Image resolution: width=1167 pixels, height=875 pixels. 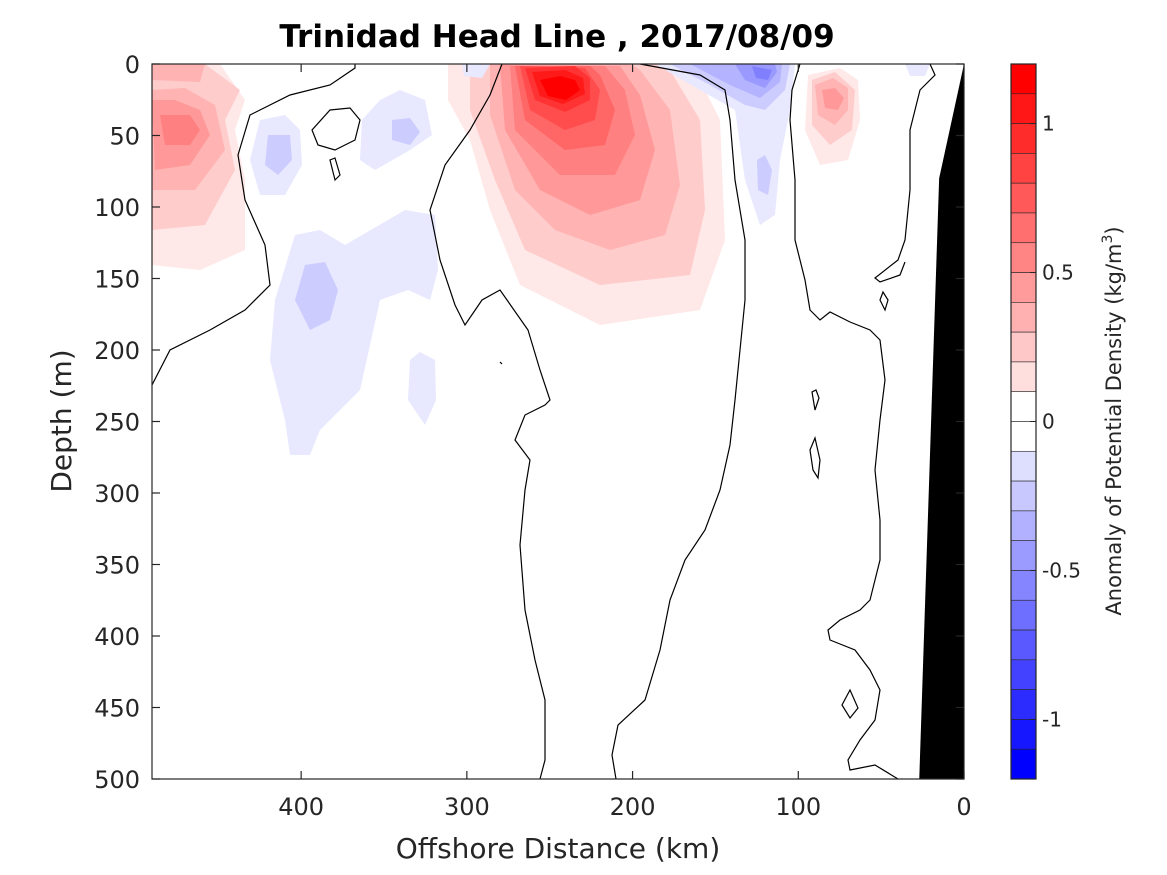 I want to click on colorbar-label-end: ), so click(x=1114, y=230).